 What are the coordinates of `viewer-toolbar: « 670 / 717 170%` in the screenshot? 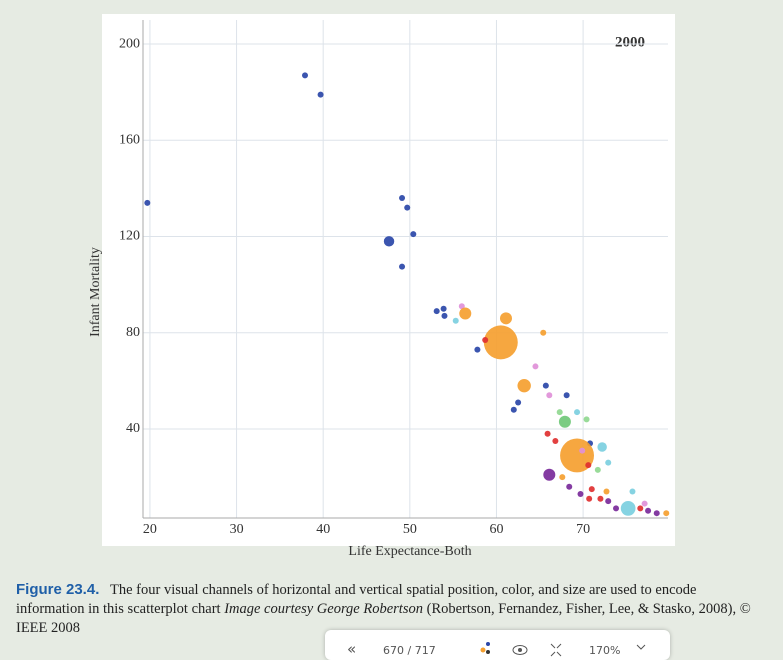 It's located at (497, 645).